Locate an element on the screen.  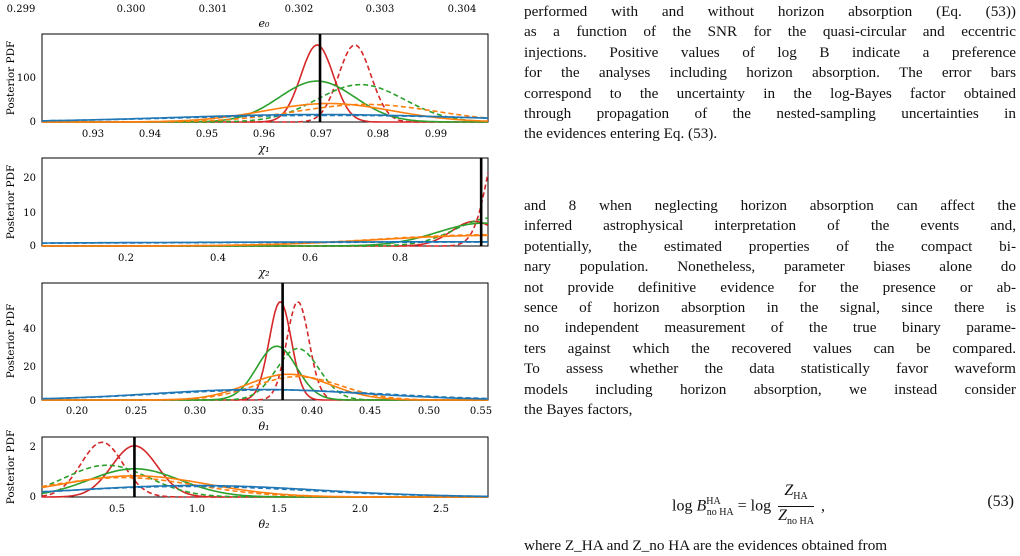
theta2-xtick: 1.0 is located at coordinates (197, 509).